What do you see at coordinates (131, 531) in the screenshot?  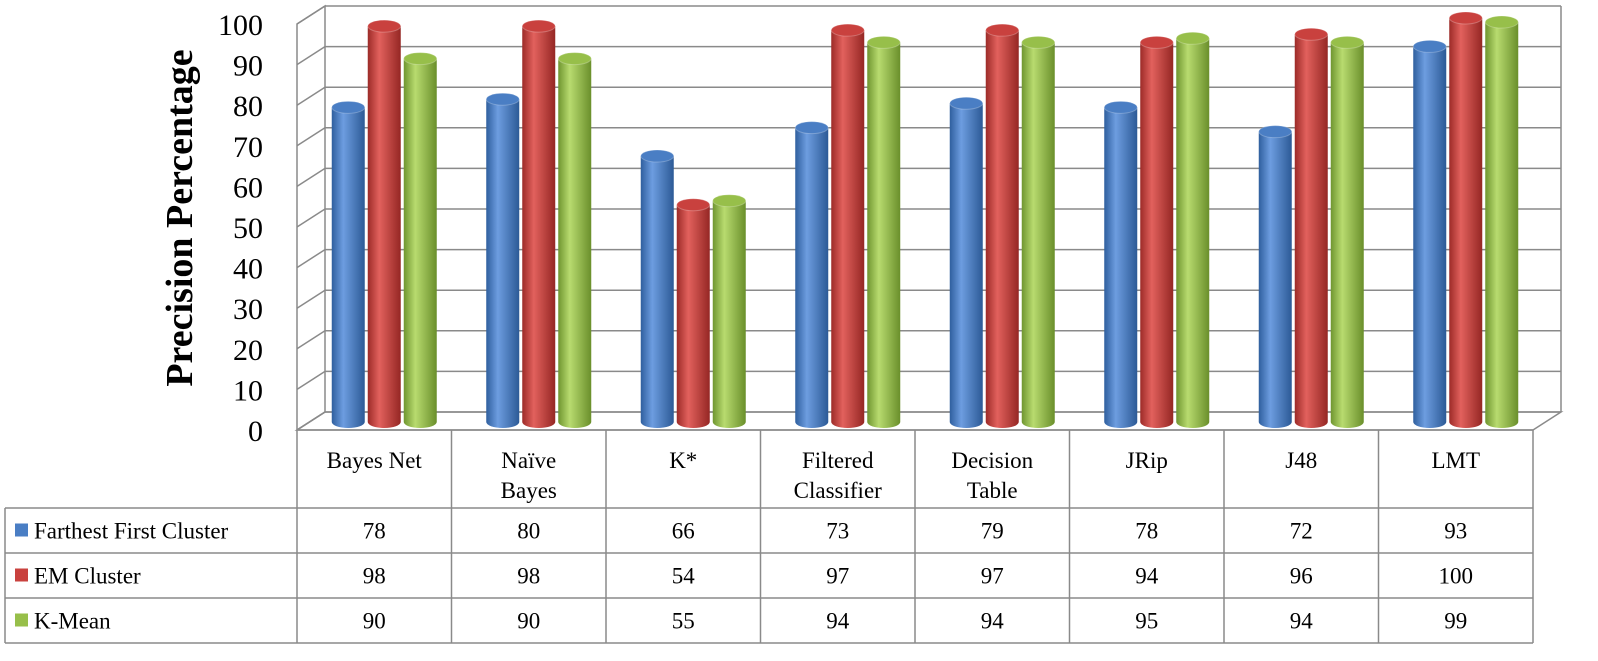 I see `legend-label: Farthest First Cluster` at bounding box center [131, 531].